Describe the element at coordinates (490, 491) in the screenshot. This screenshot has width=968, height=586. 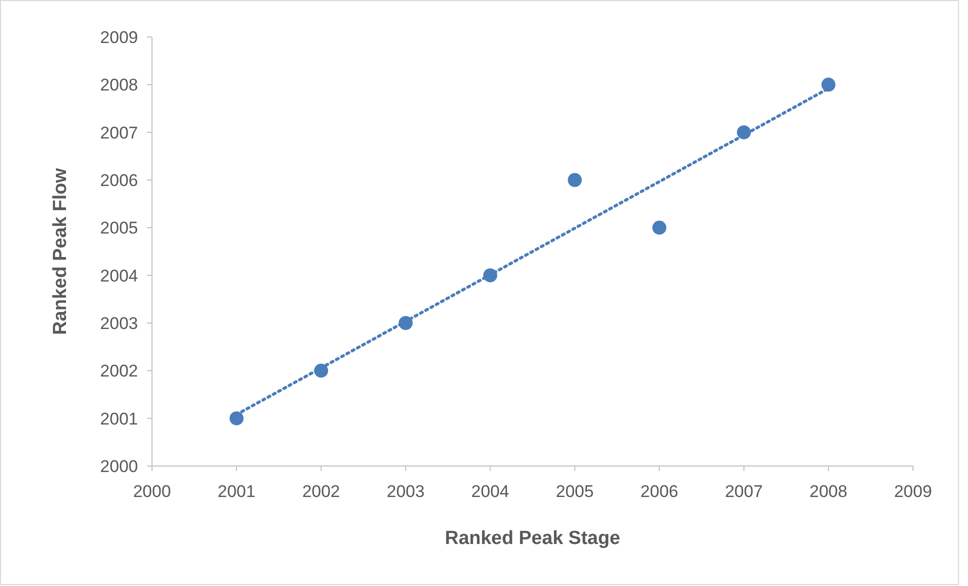
I see `x-tick-label: 2004` at that location.